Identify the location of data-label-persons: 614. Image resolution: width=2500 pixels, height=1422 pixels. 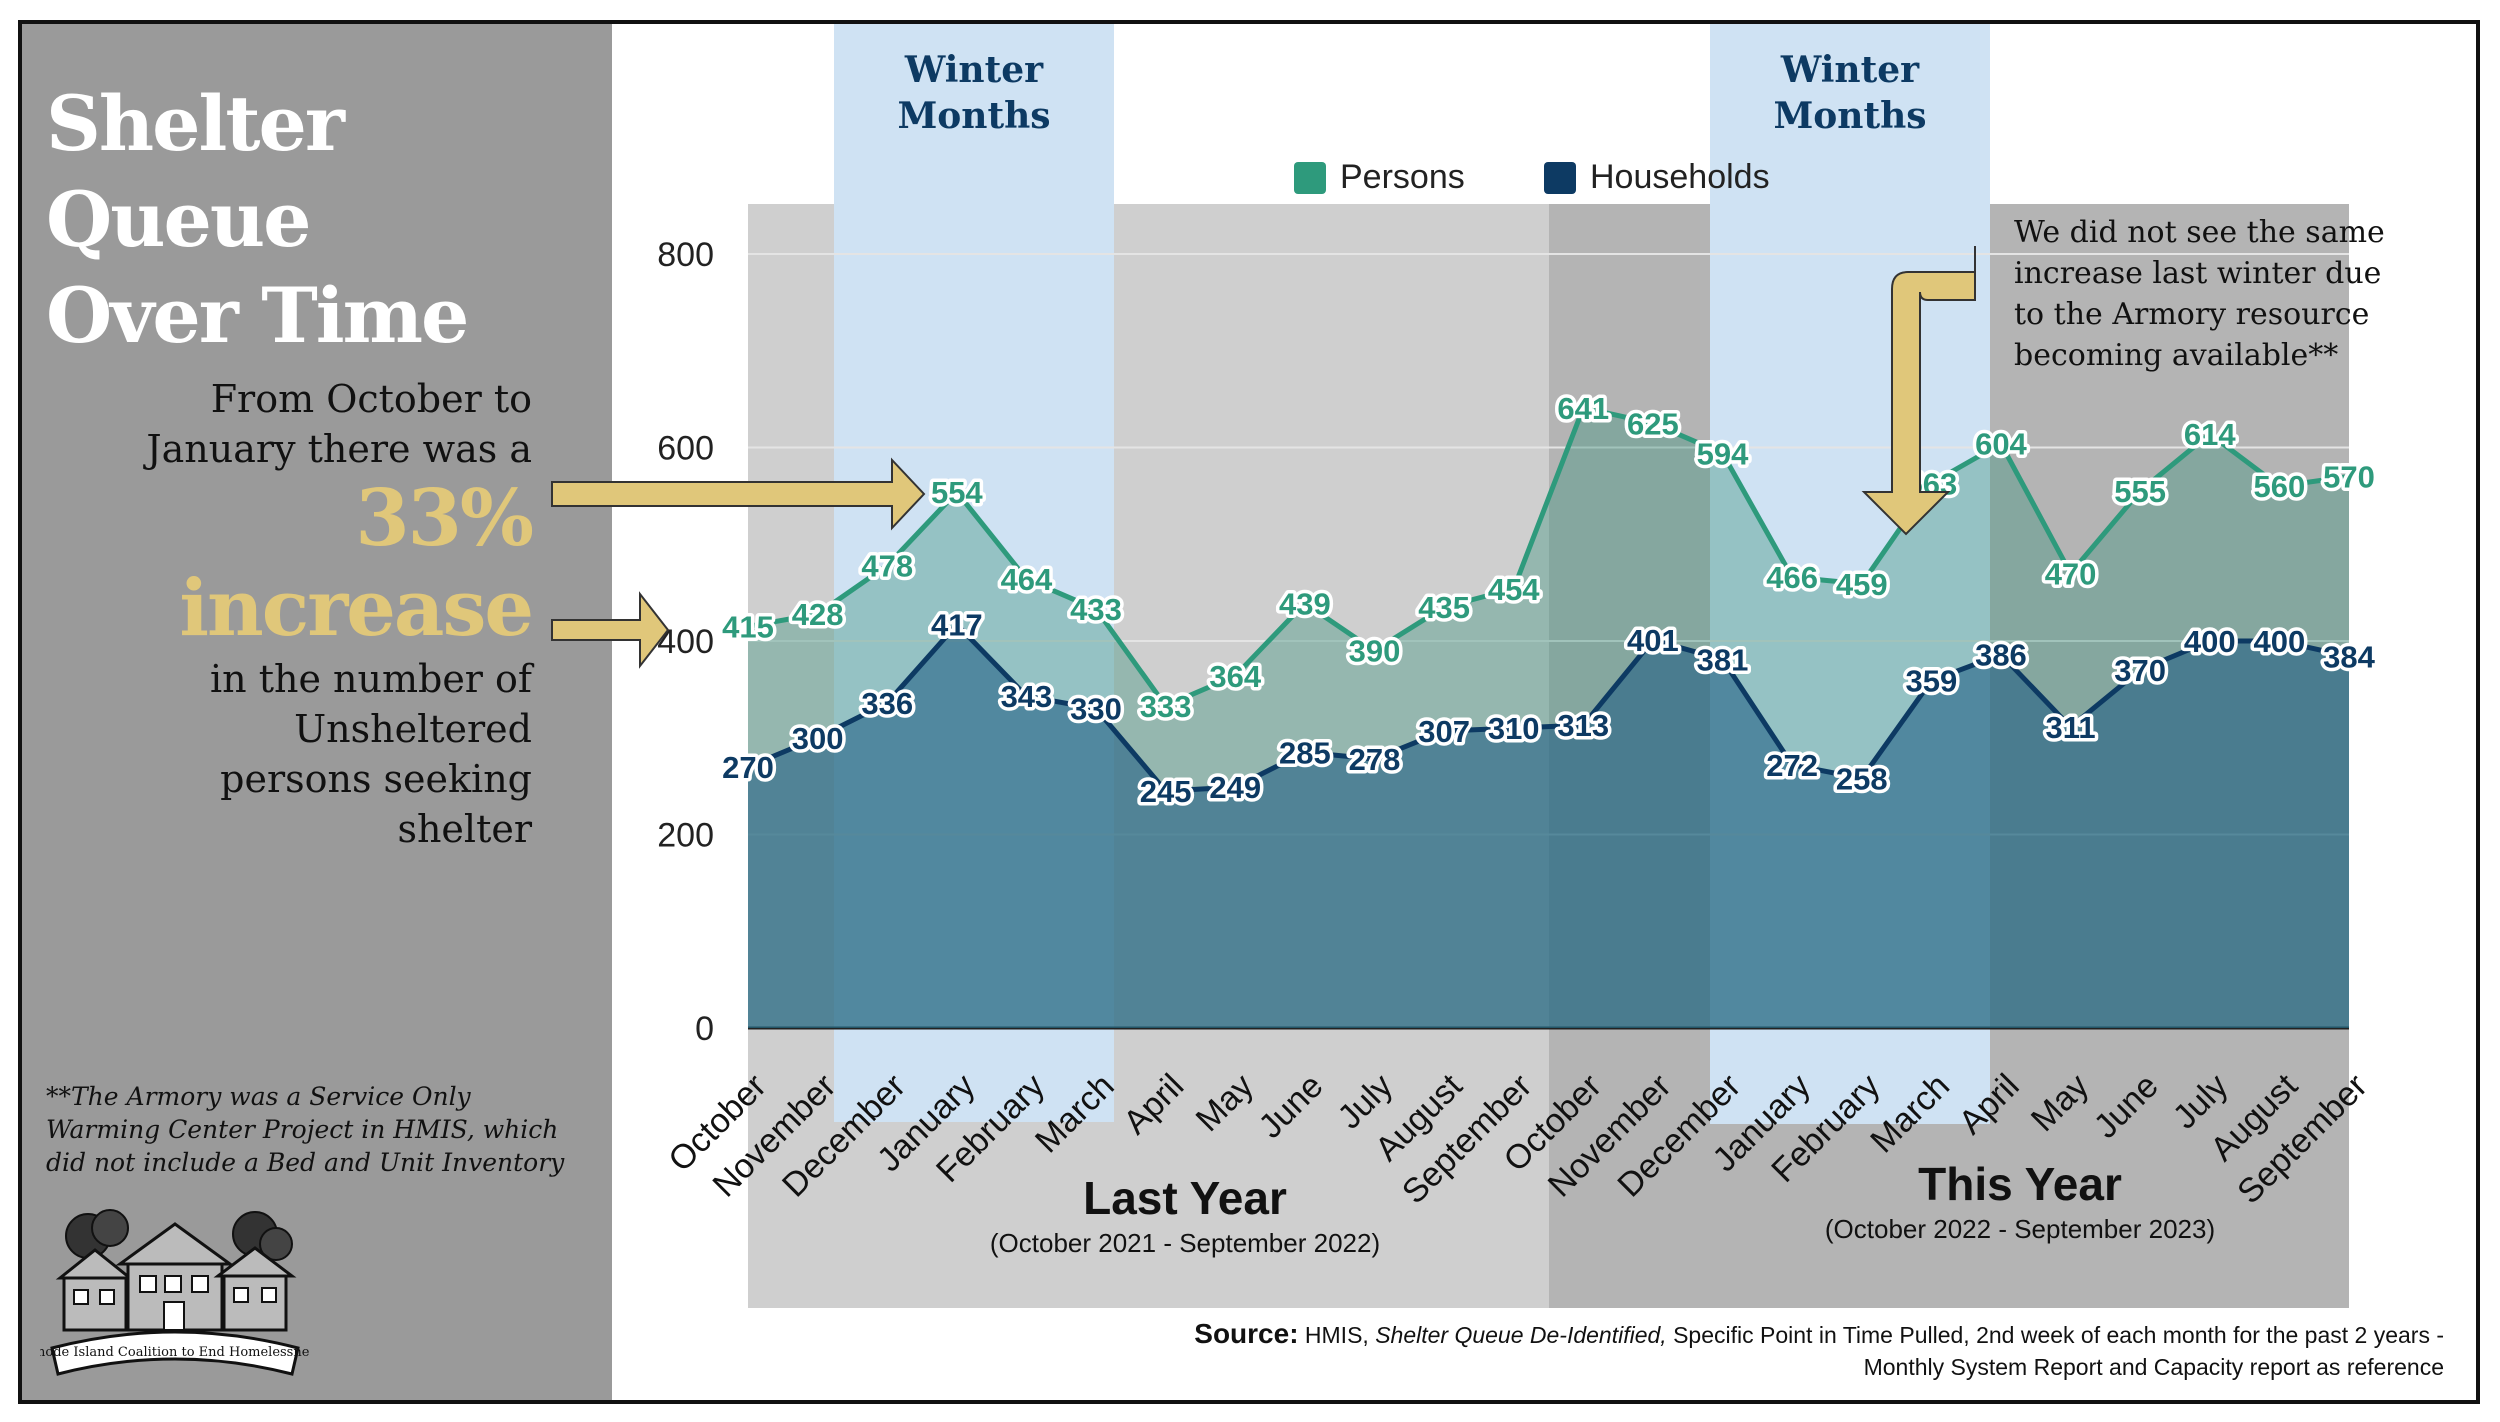
(2210, 434).